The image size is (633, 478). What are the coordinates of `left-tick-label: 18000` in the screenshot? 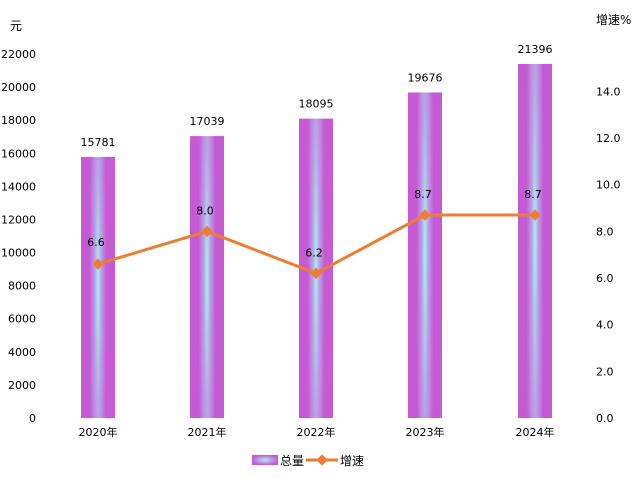 It's located at (18, 120).